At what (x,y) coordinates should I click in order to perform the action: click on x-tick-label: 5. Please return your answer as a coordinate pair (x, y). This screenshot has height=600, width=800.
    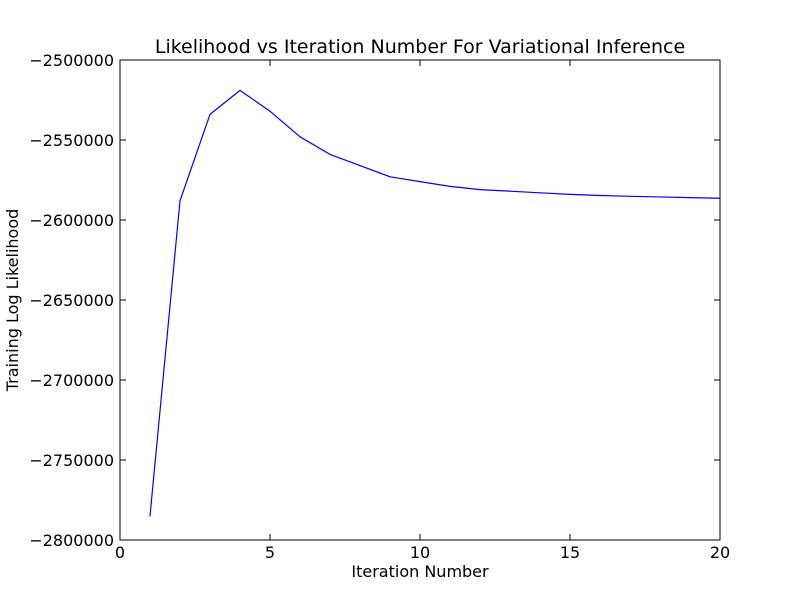
    Looking at the image, I should click on (270, 552).